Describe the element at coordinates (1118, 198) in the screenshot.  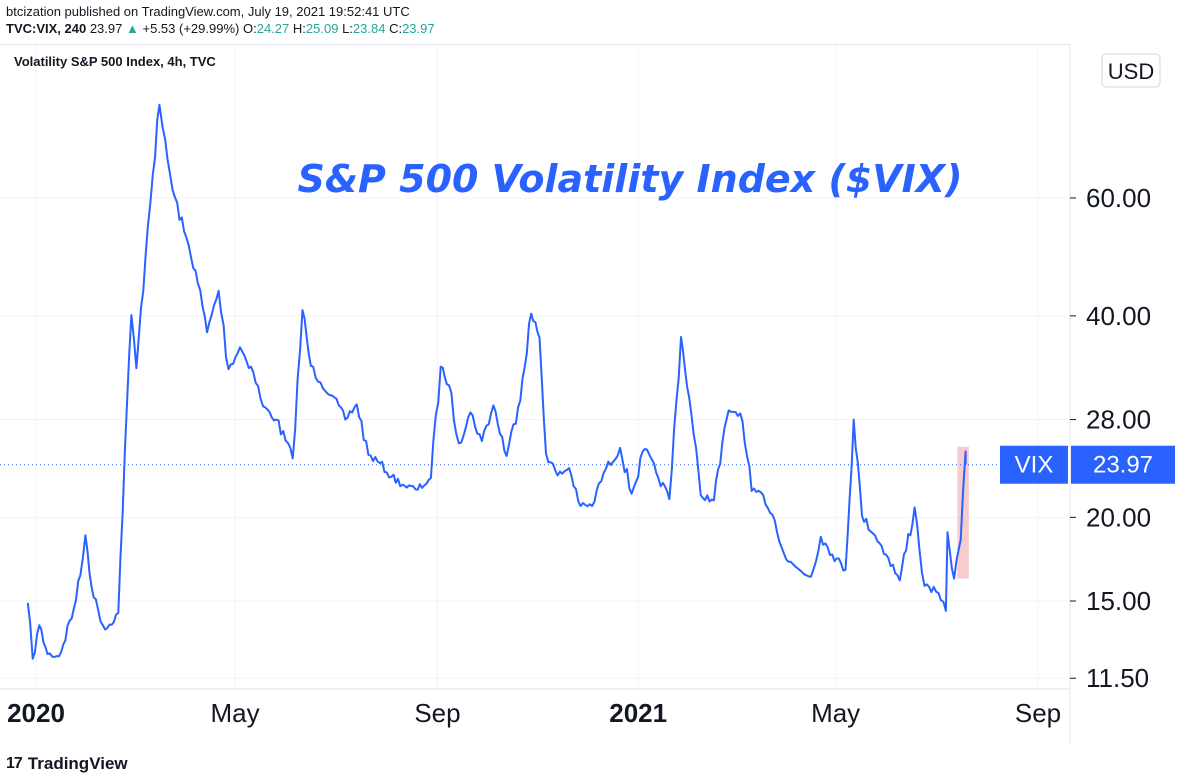
I see `price-tick-label: 60.00` at that location.